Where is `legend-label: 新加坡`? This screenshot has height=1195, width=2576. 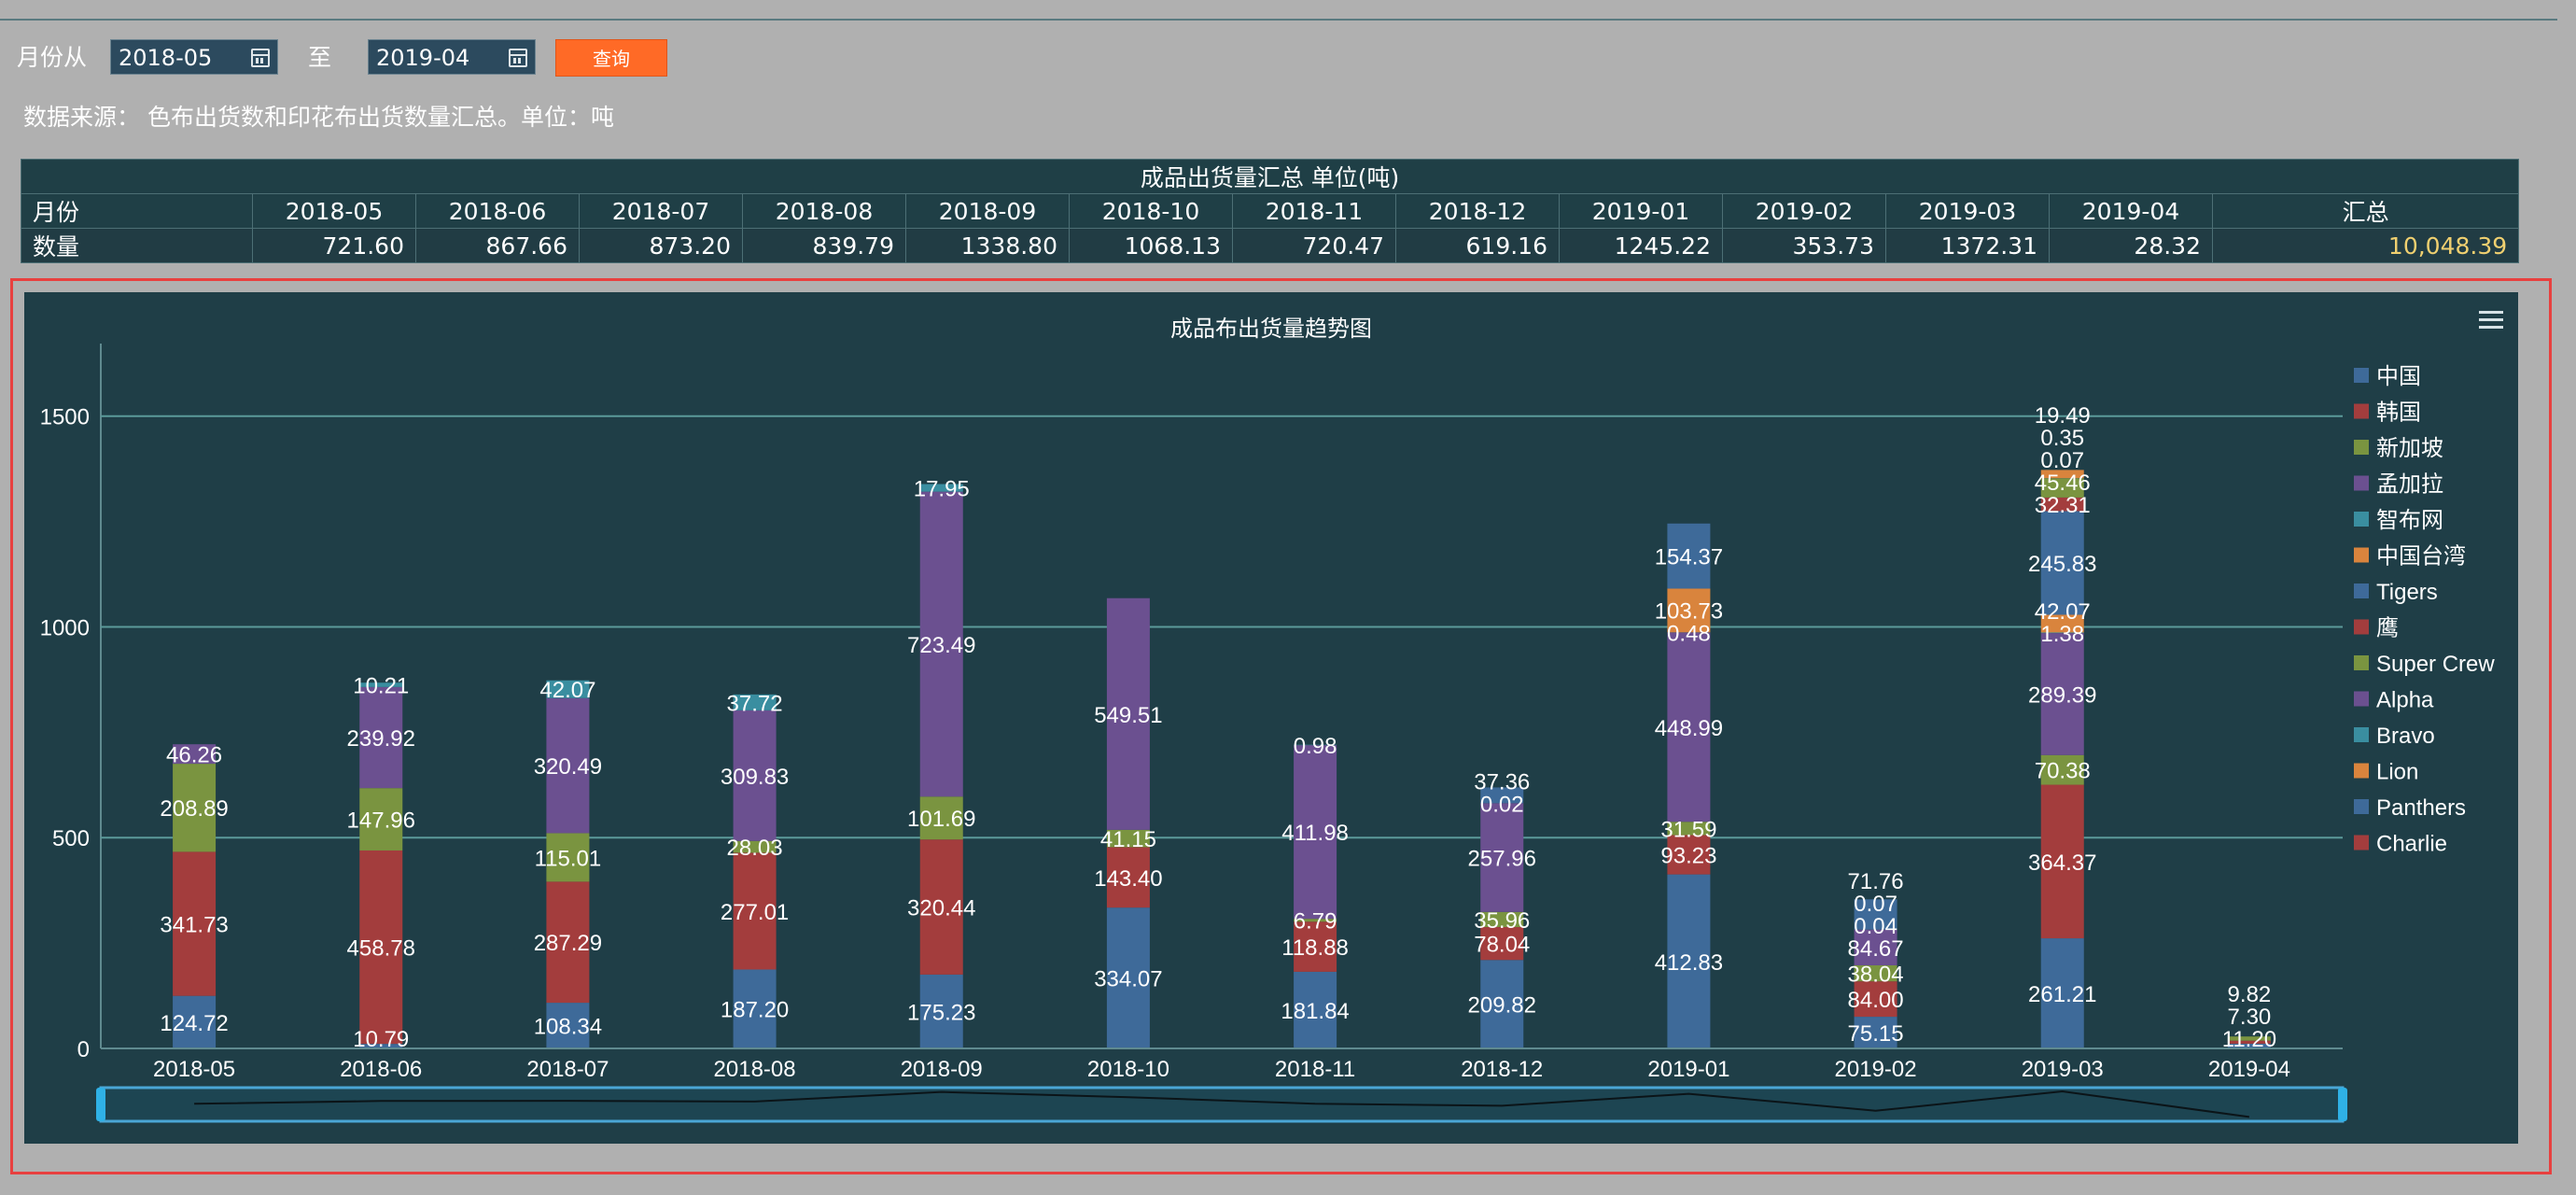 legend-label: 新加坡 is located at coordinates (2409, 448).